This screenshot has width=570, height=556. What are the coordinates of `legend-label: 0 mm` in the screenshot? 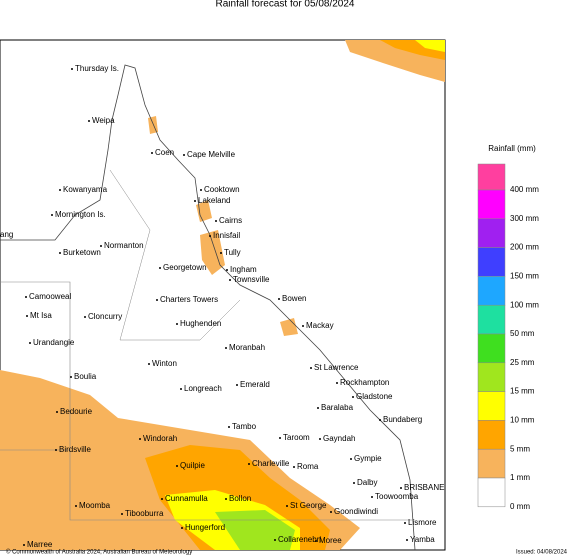 It's located at (520, 506).